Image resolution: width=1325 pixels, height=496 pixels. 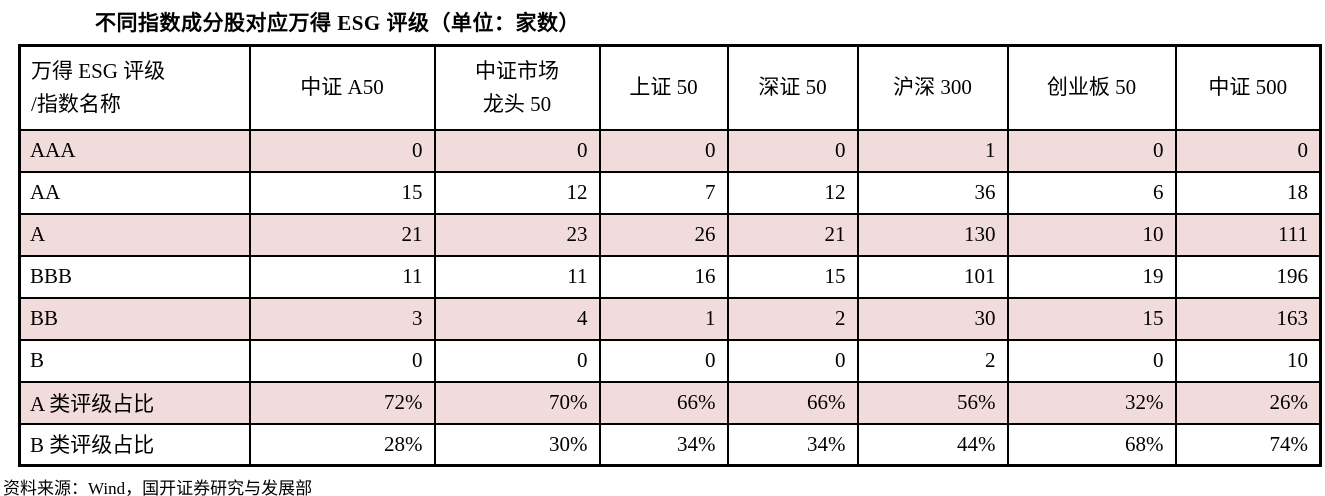 I want to click on row-label: A 类评级占比, so click(x=134, y=402).